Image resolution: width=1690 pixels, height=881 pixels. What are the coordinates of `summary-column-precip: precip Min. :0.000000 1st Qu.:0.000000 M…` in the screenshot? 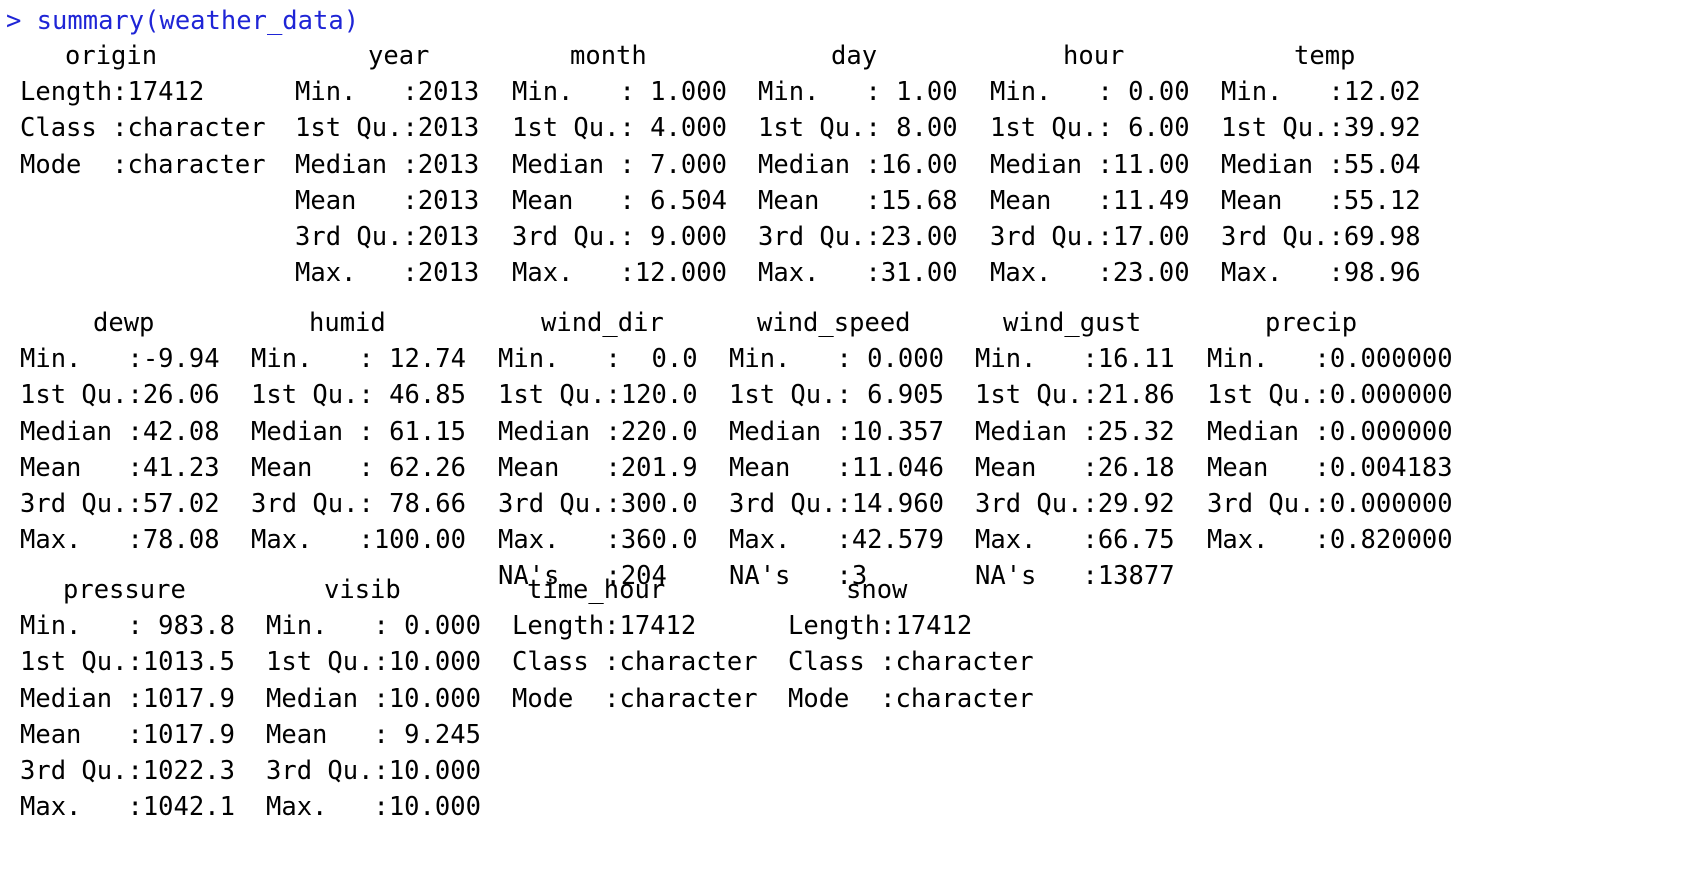 It's located at (1337, 431).